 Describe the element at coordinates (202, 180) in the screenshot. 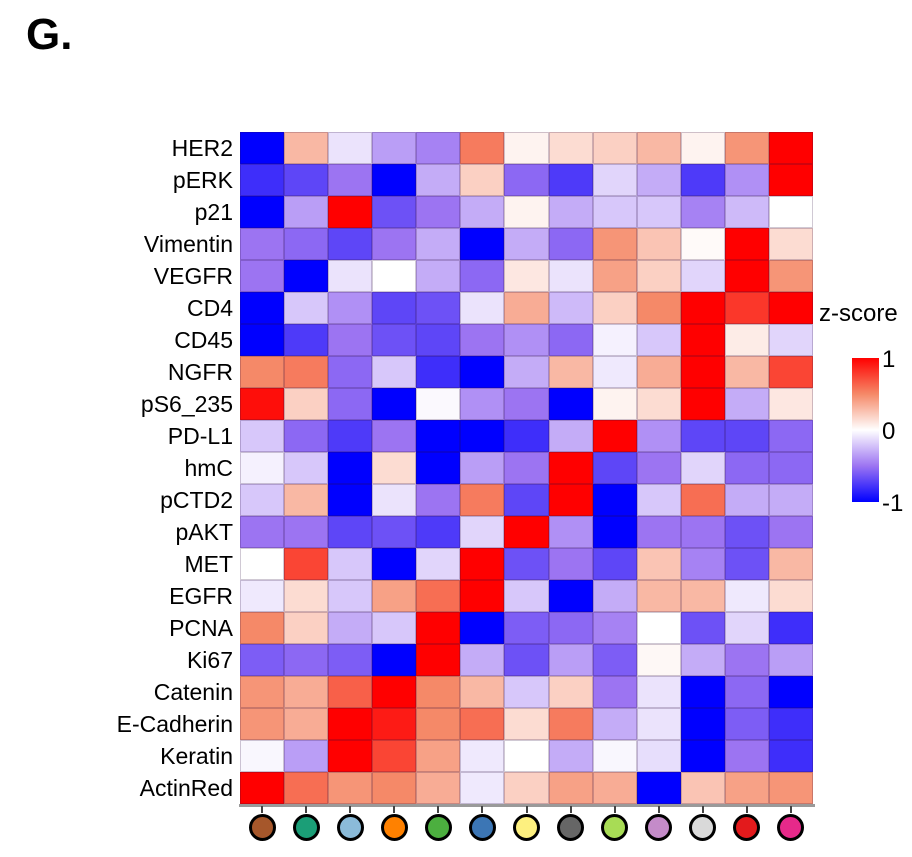

I see `row-label: pERK` at that location.